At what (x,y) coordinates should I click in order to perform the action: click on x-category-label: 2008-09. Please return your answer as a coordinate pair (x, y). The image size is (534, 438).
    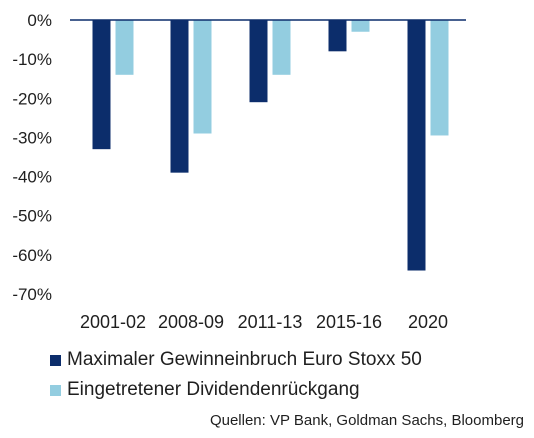
    Looking at the image, I should click on (191, 322).